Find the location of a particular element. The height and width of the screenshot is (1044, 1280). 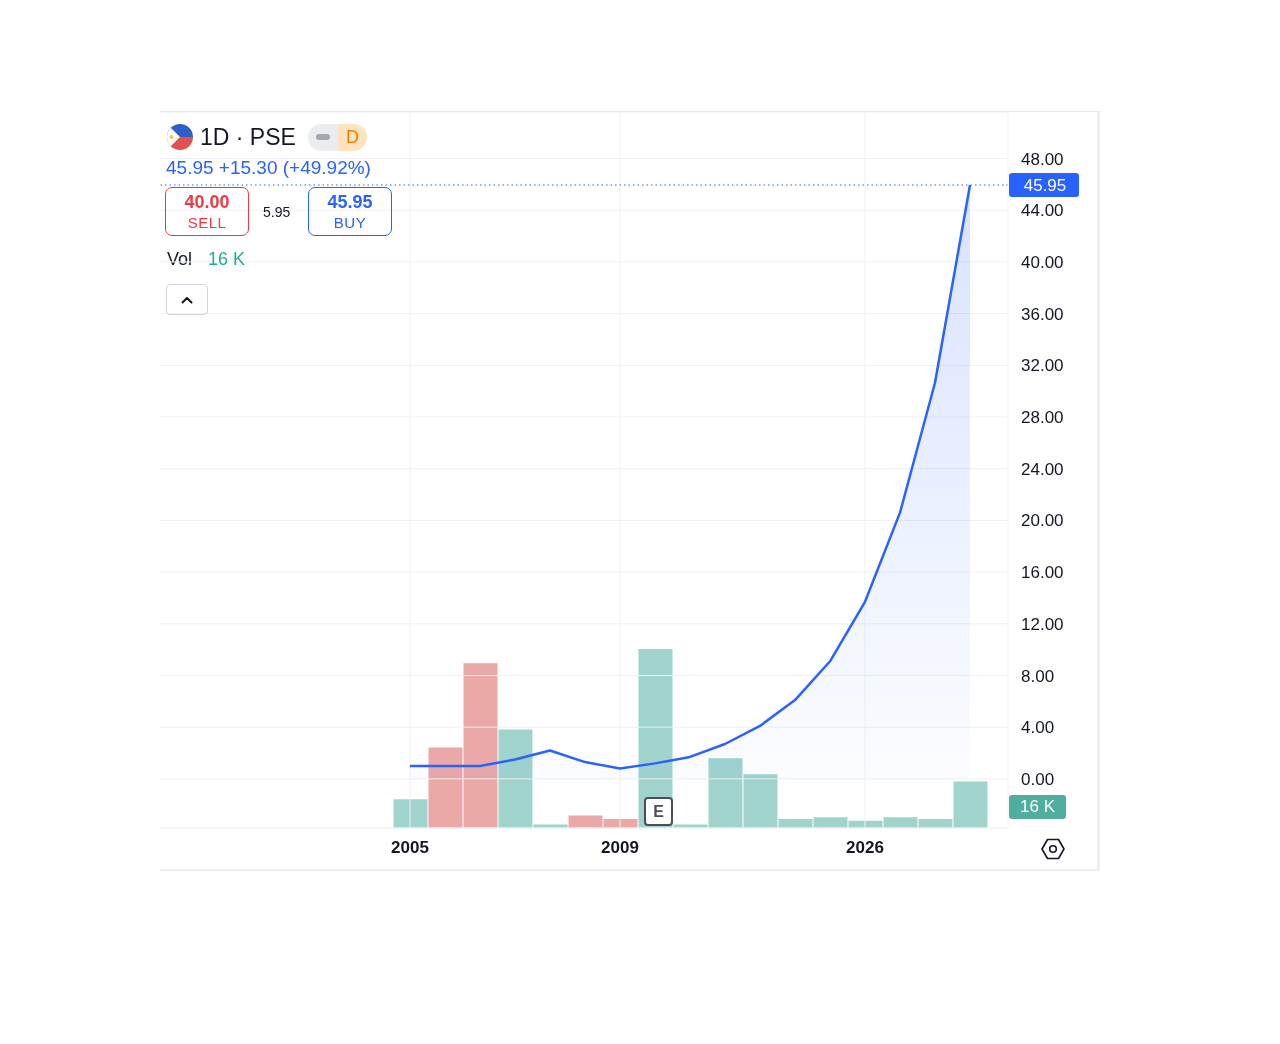

y-tick-label: 32.00 is located at coordinates (1042, 366).